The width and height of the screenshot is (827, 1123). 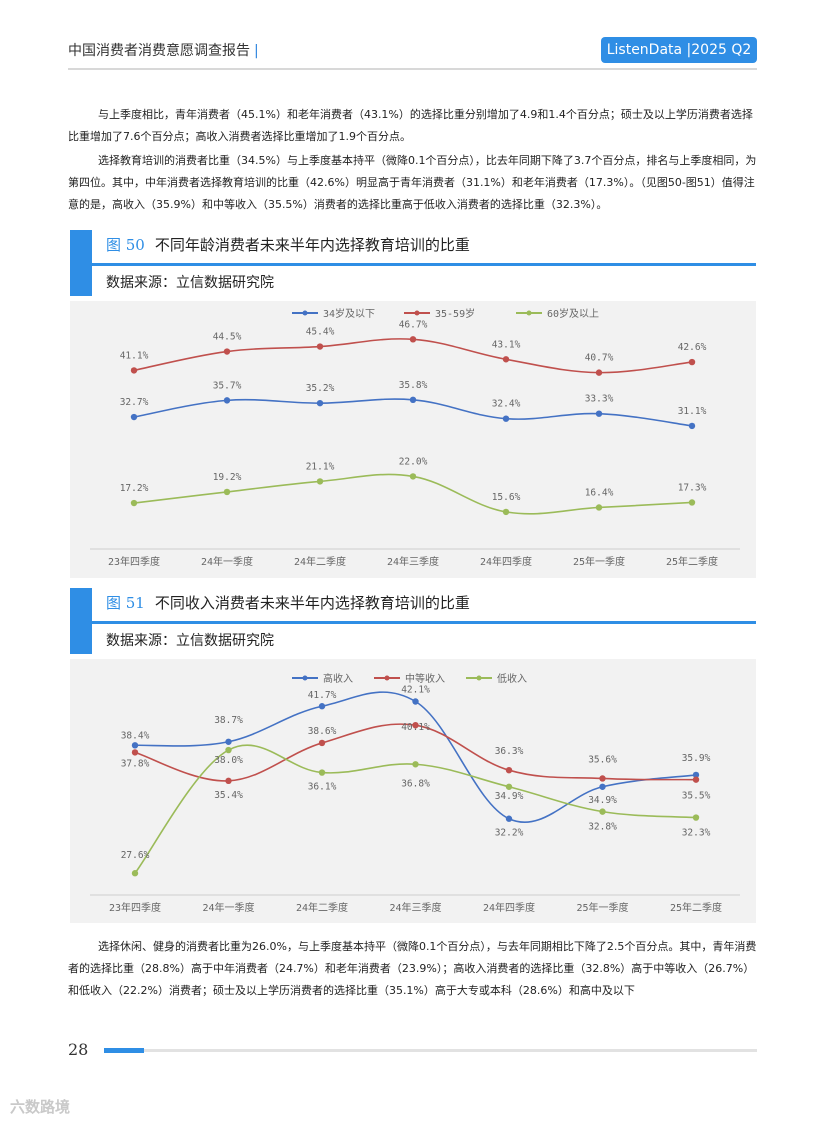 I want to click on data-label-1-0: 37.8%, so click(x=135, y=763).